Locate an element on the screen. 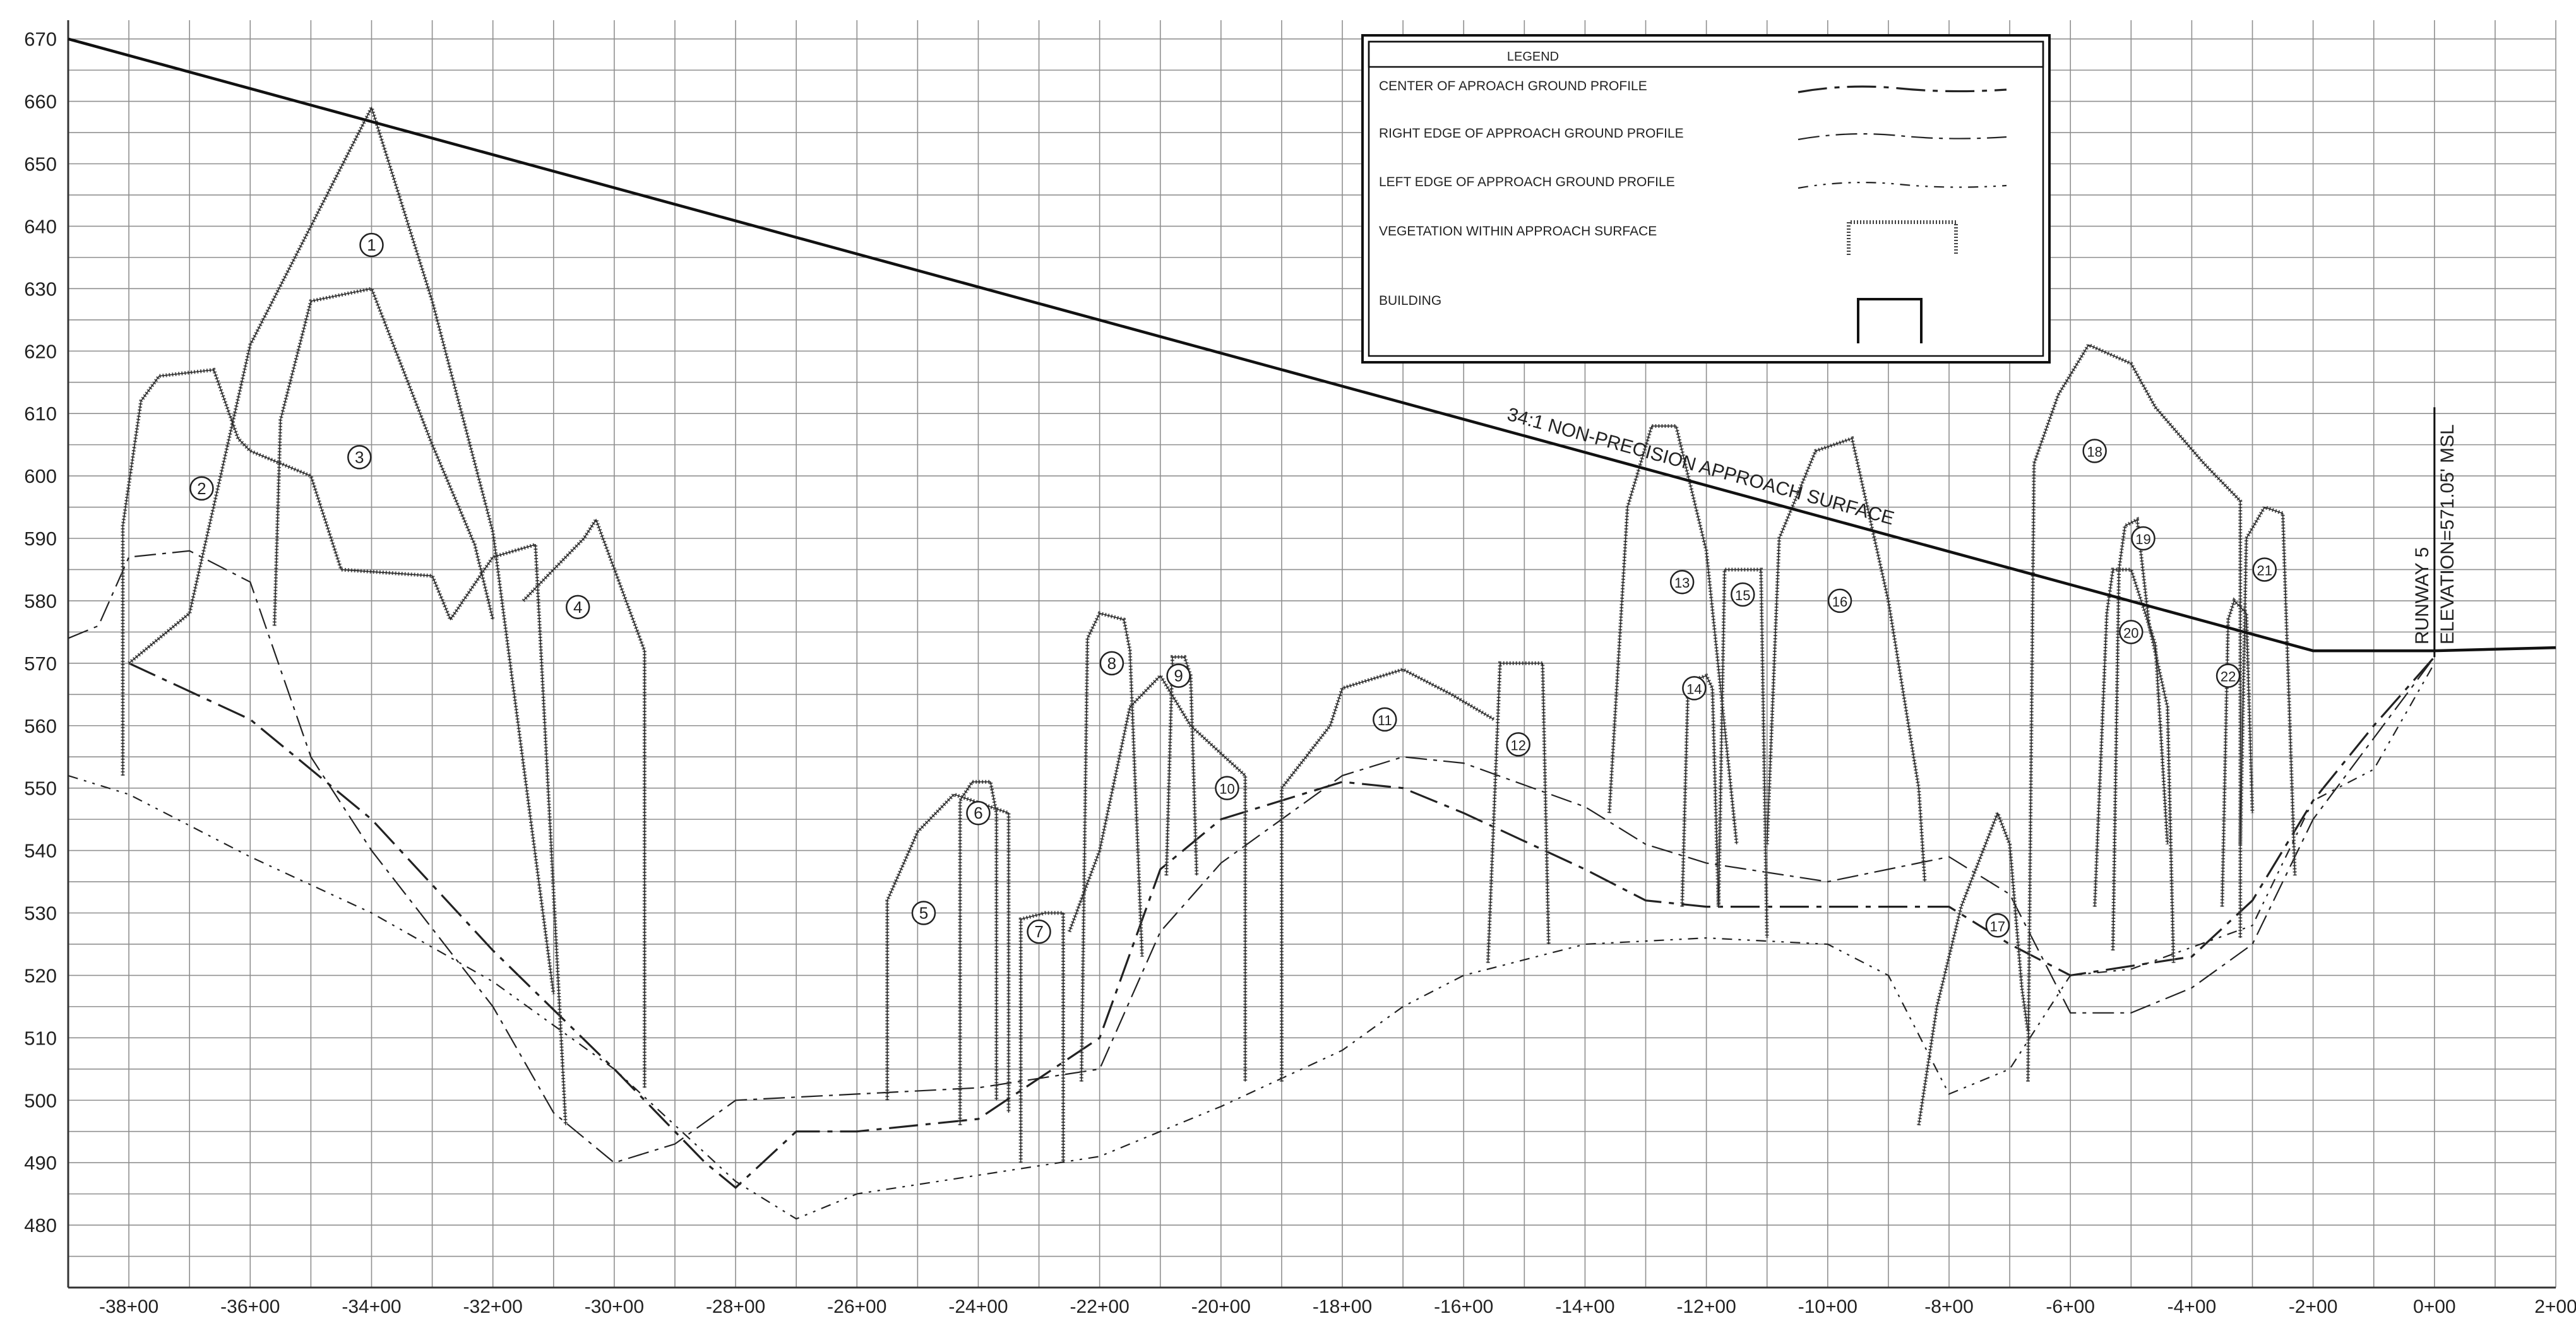 This screenshot has width=2576, height=1321. x-tick-label: -28+00 is located at coordinates (735, 1307).